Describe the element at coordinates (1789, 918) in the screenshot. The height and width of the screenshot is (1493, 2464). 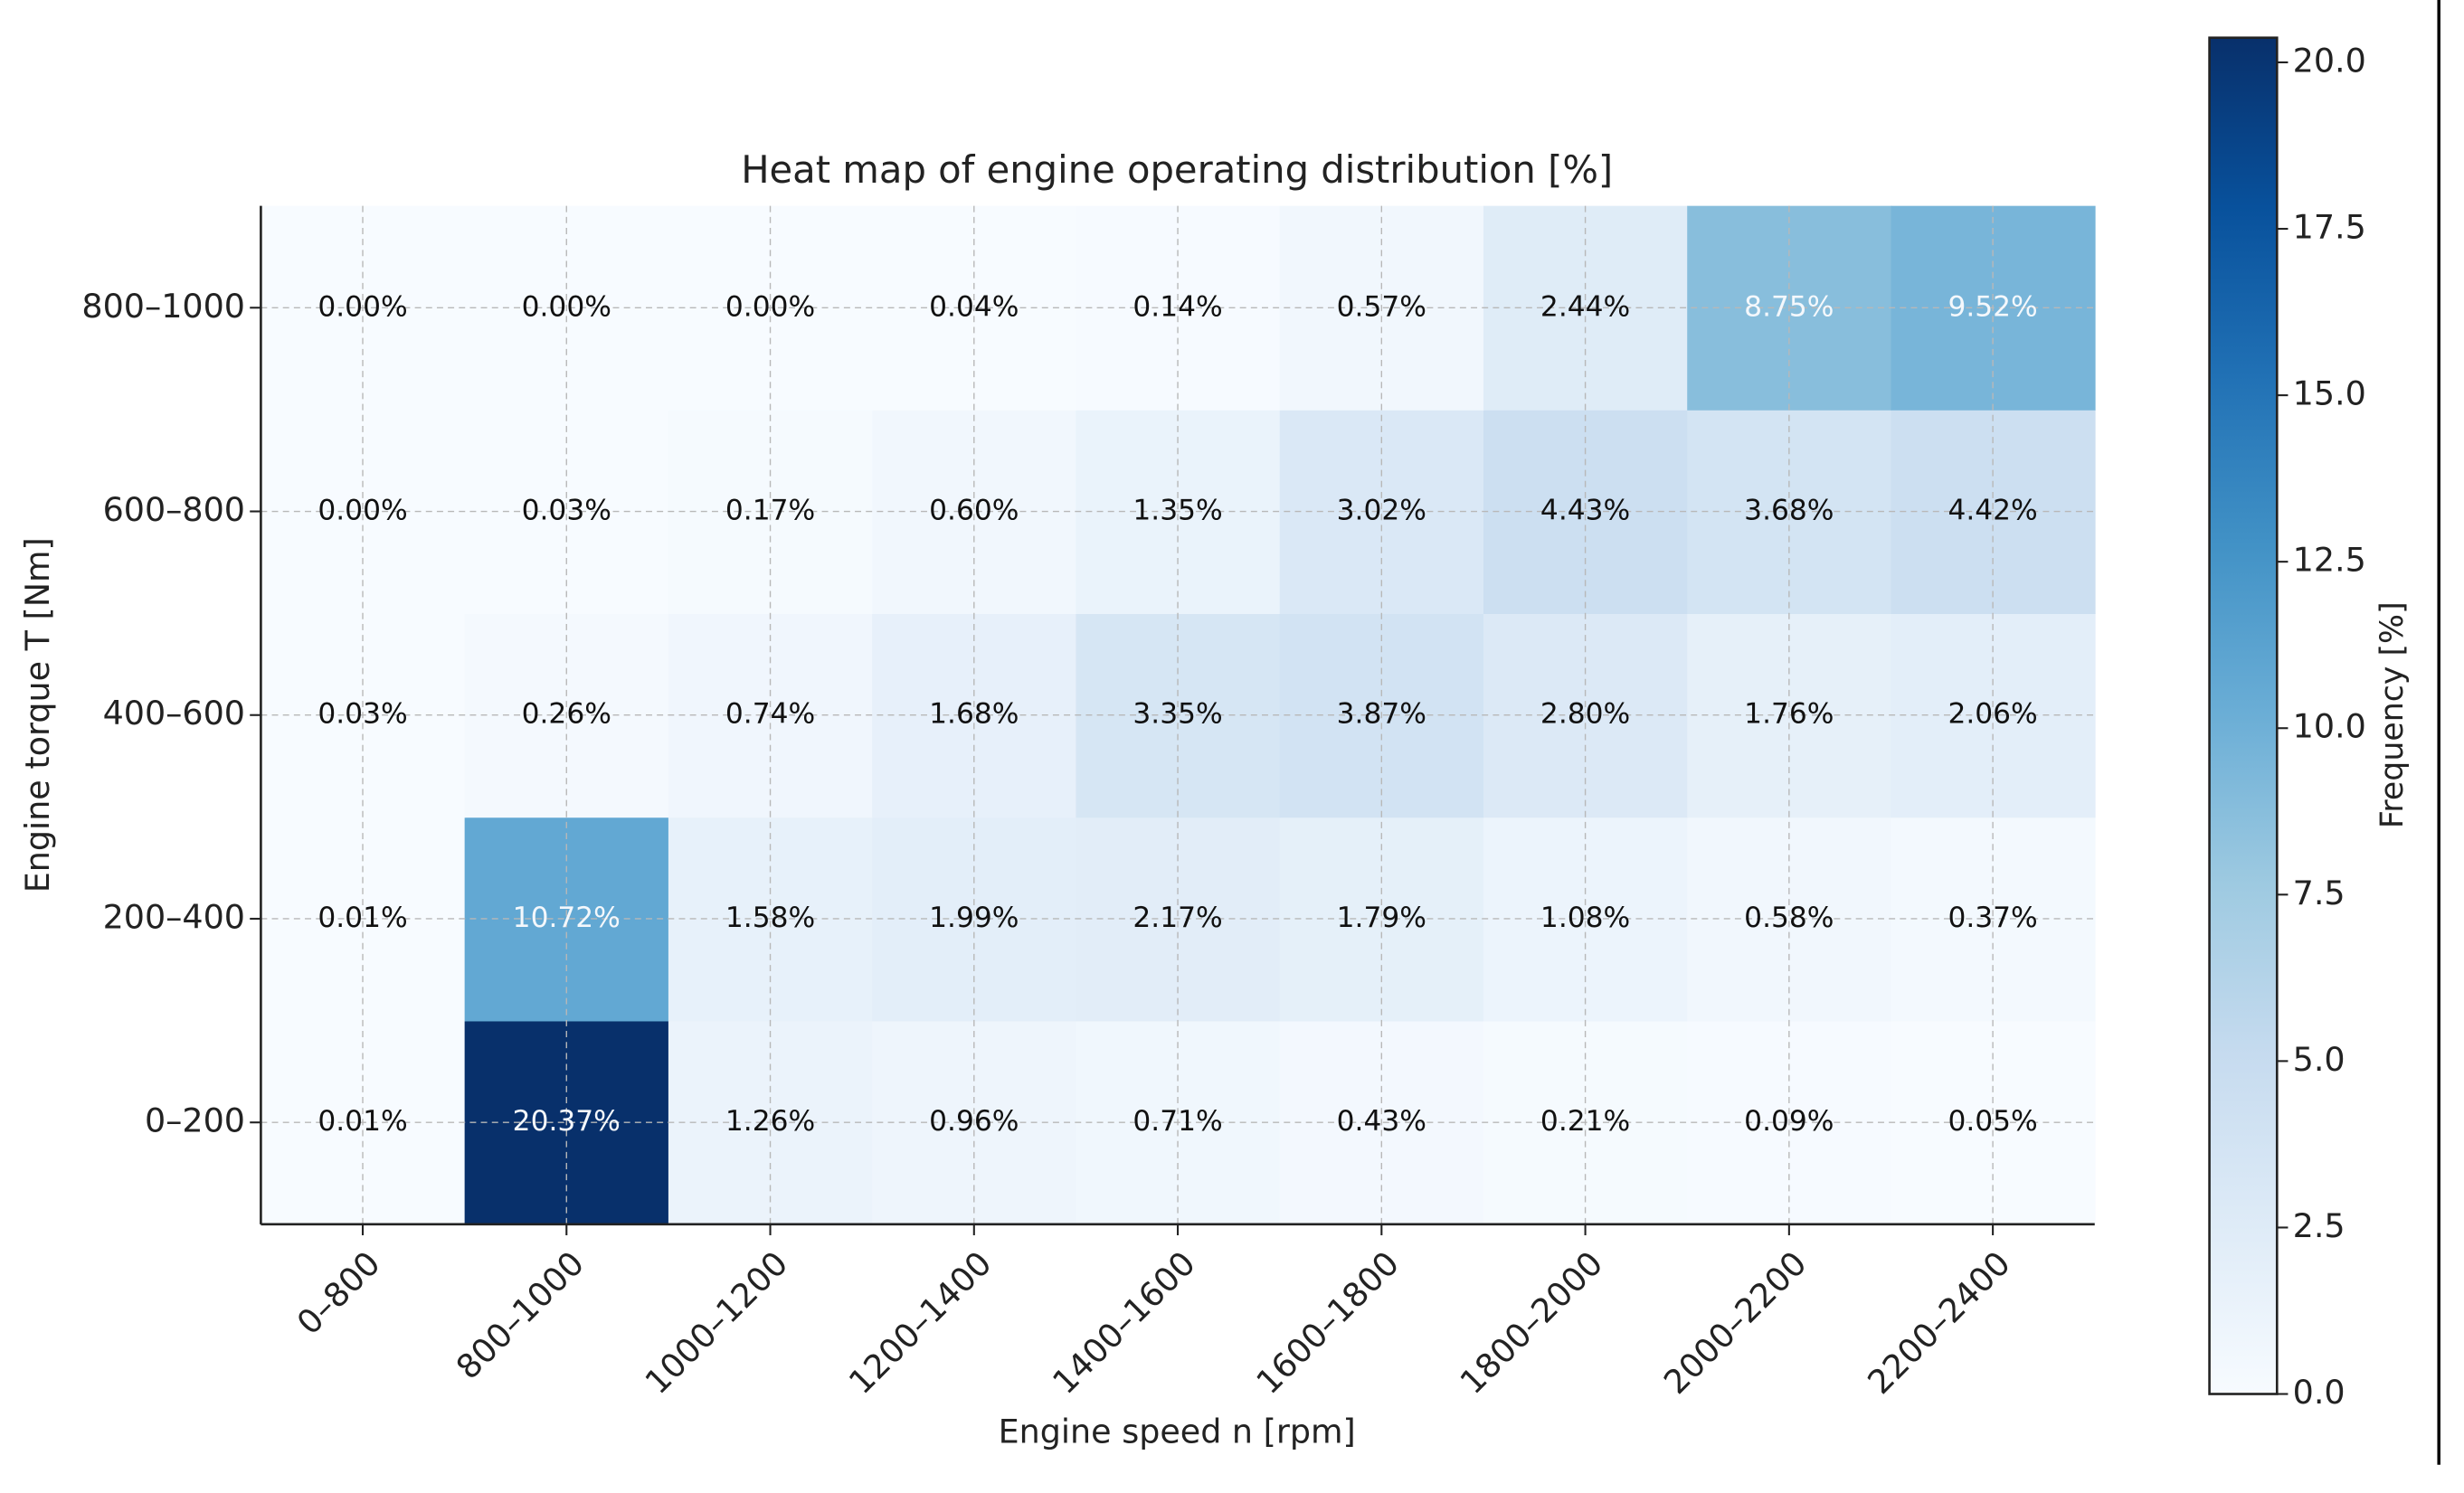
I see `cell-label: 0.58%` at that location.